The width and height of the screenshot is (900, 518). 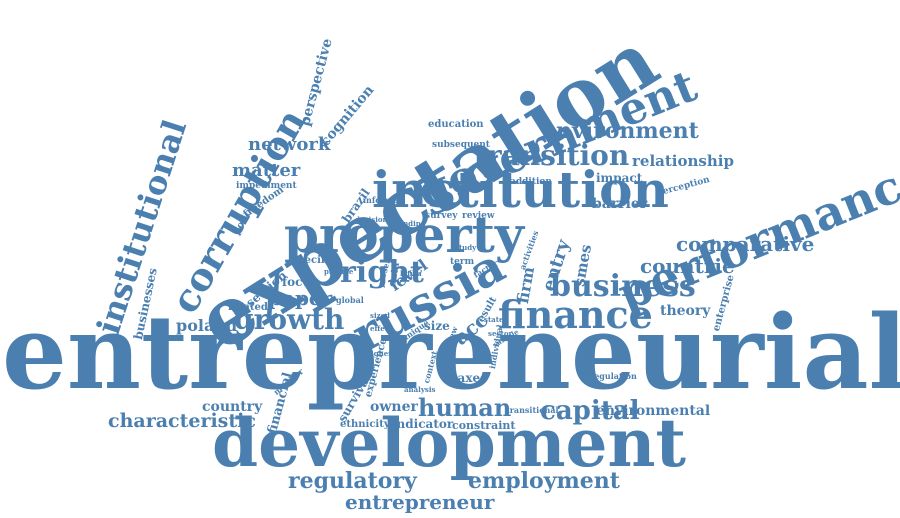 What do you see at coordinates (687, 266) in the screenshot?
I see `word-countrie: countrie` at bounding box center [687, 266].